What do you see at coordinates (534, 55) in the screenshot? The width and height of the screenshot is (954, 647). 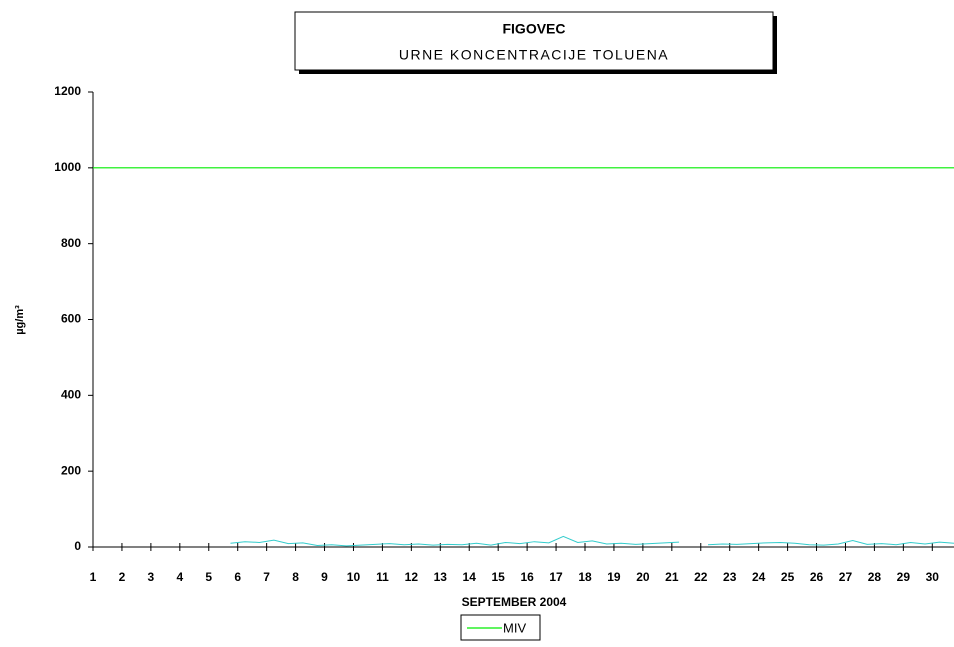 I see `chart-subtitle: URNE KONCENTRACIJE TOLUENA` at bounding box center [534, 55].